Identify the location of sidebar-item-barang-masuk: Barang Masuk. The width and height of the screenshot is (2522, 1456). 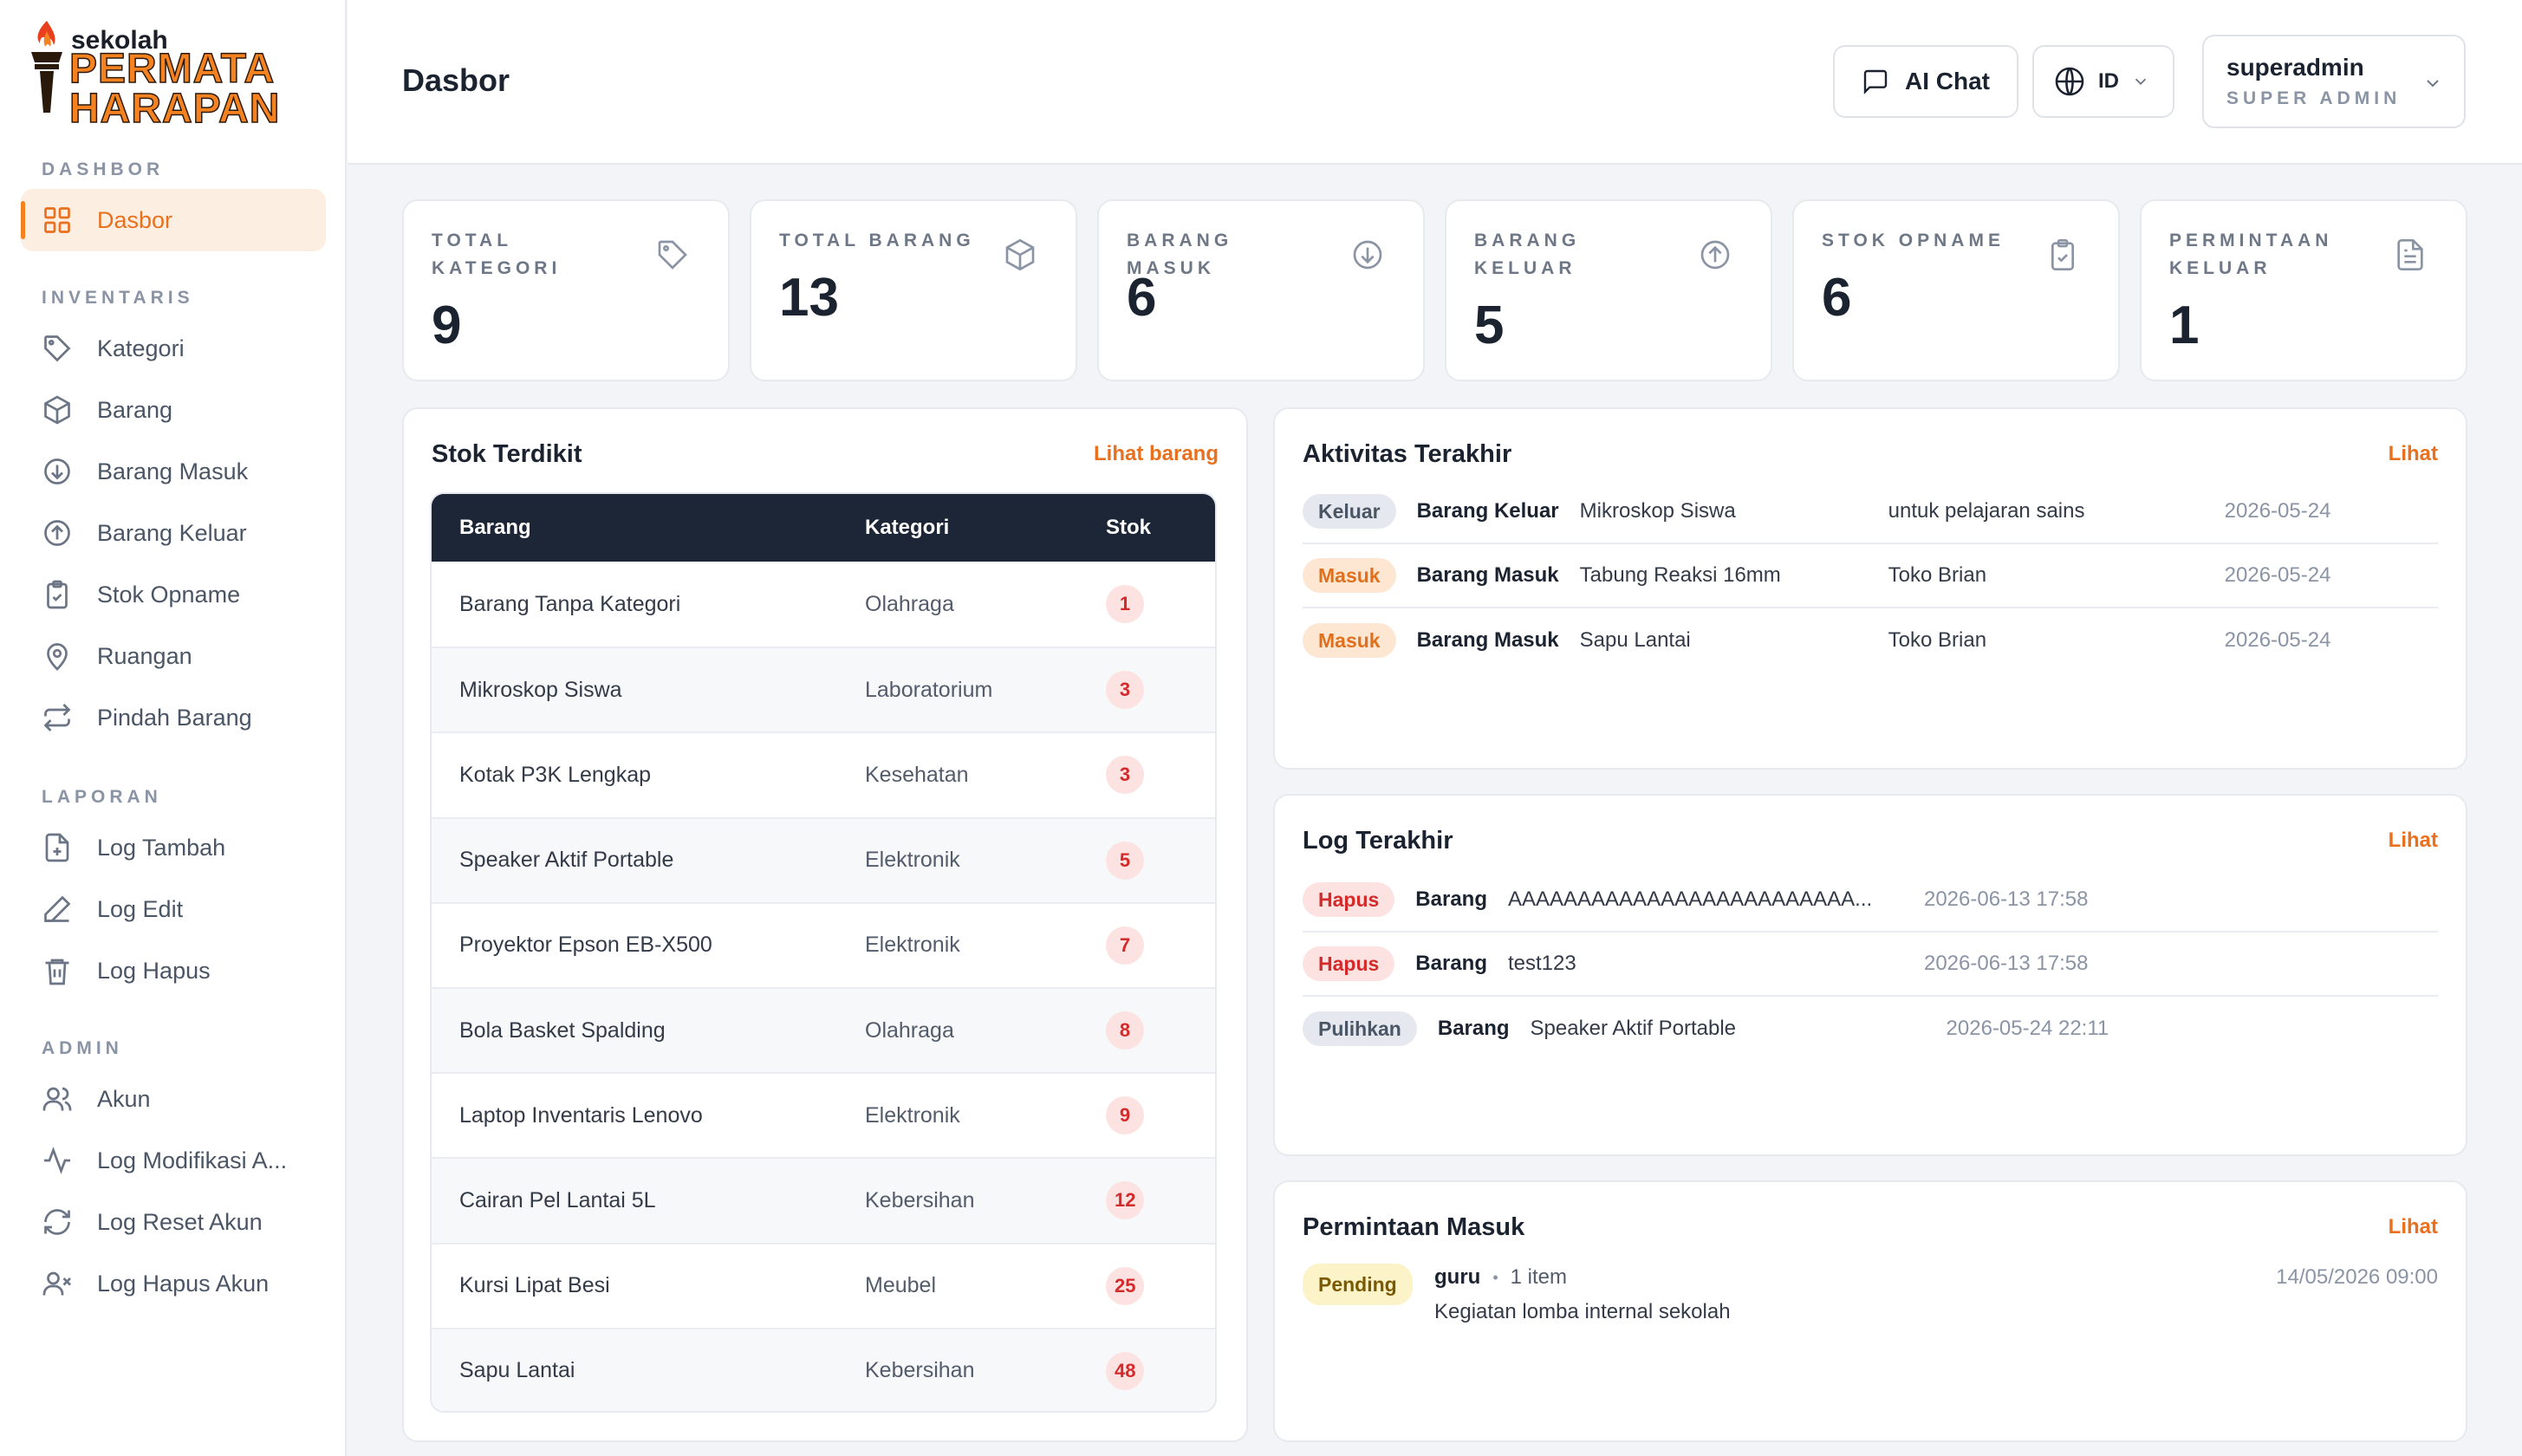
(173, 471).